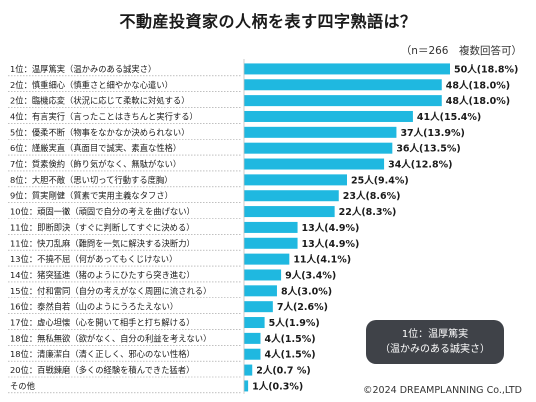 This screenshot has height=402, width=536. I want to click on value-label: 41人(15.4%), so click(449, 117).